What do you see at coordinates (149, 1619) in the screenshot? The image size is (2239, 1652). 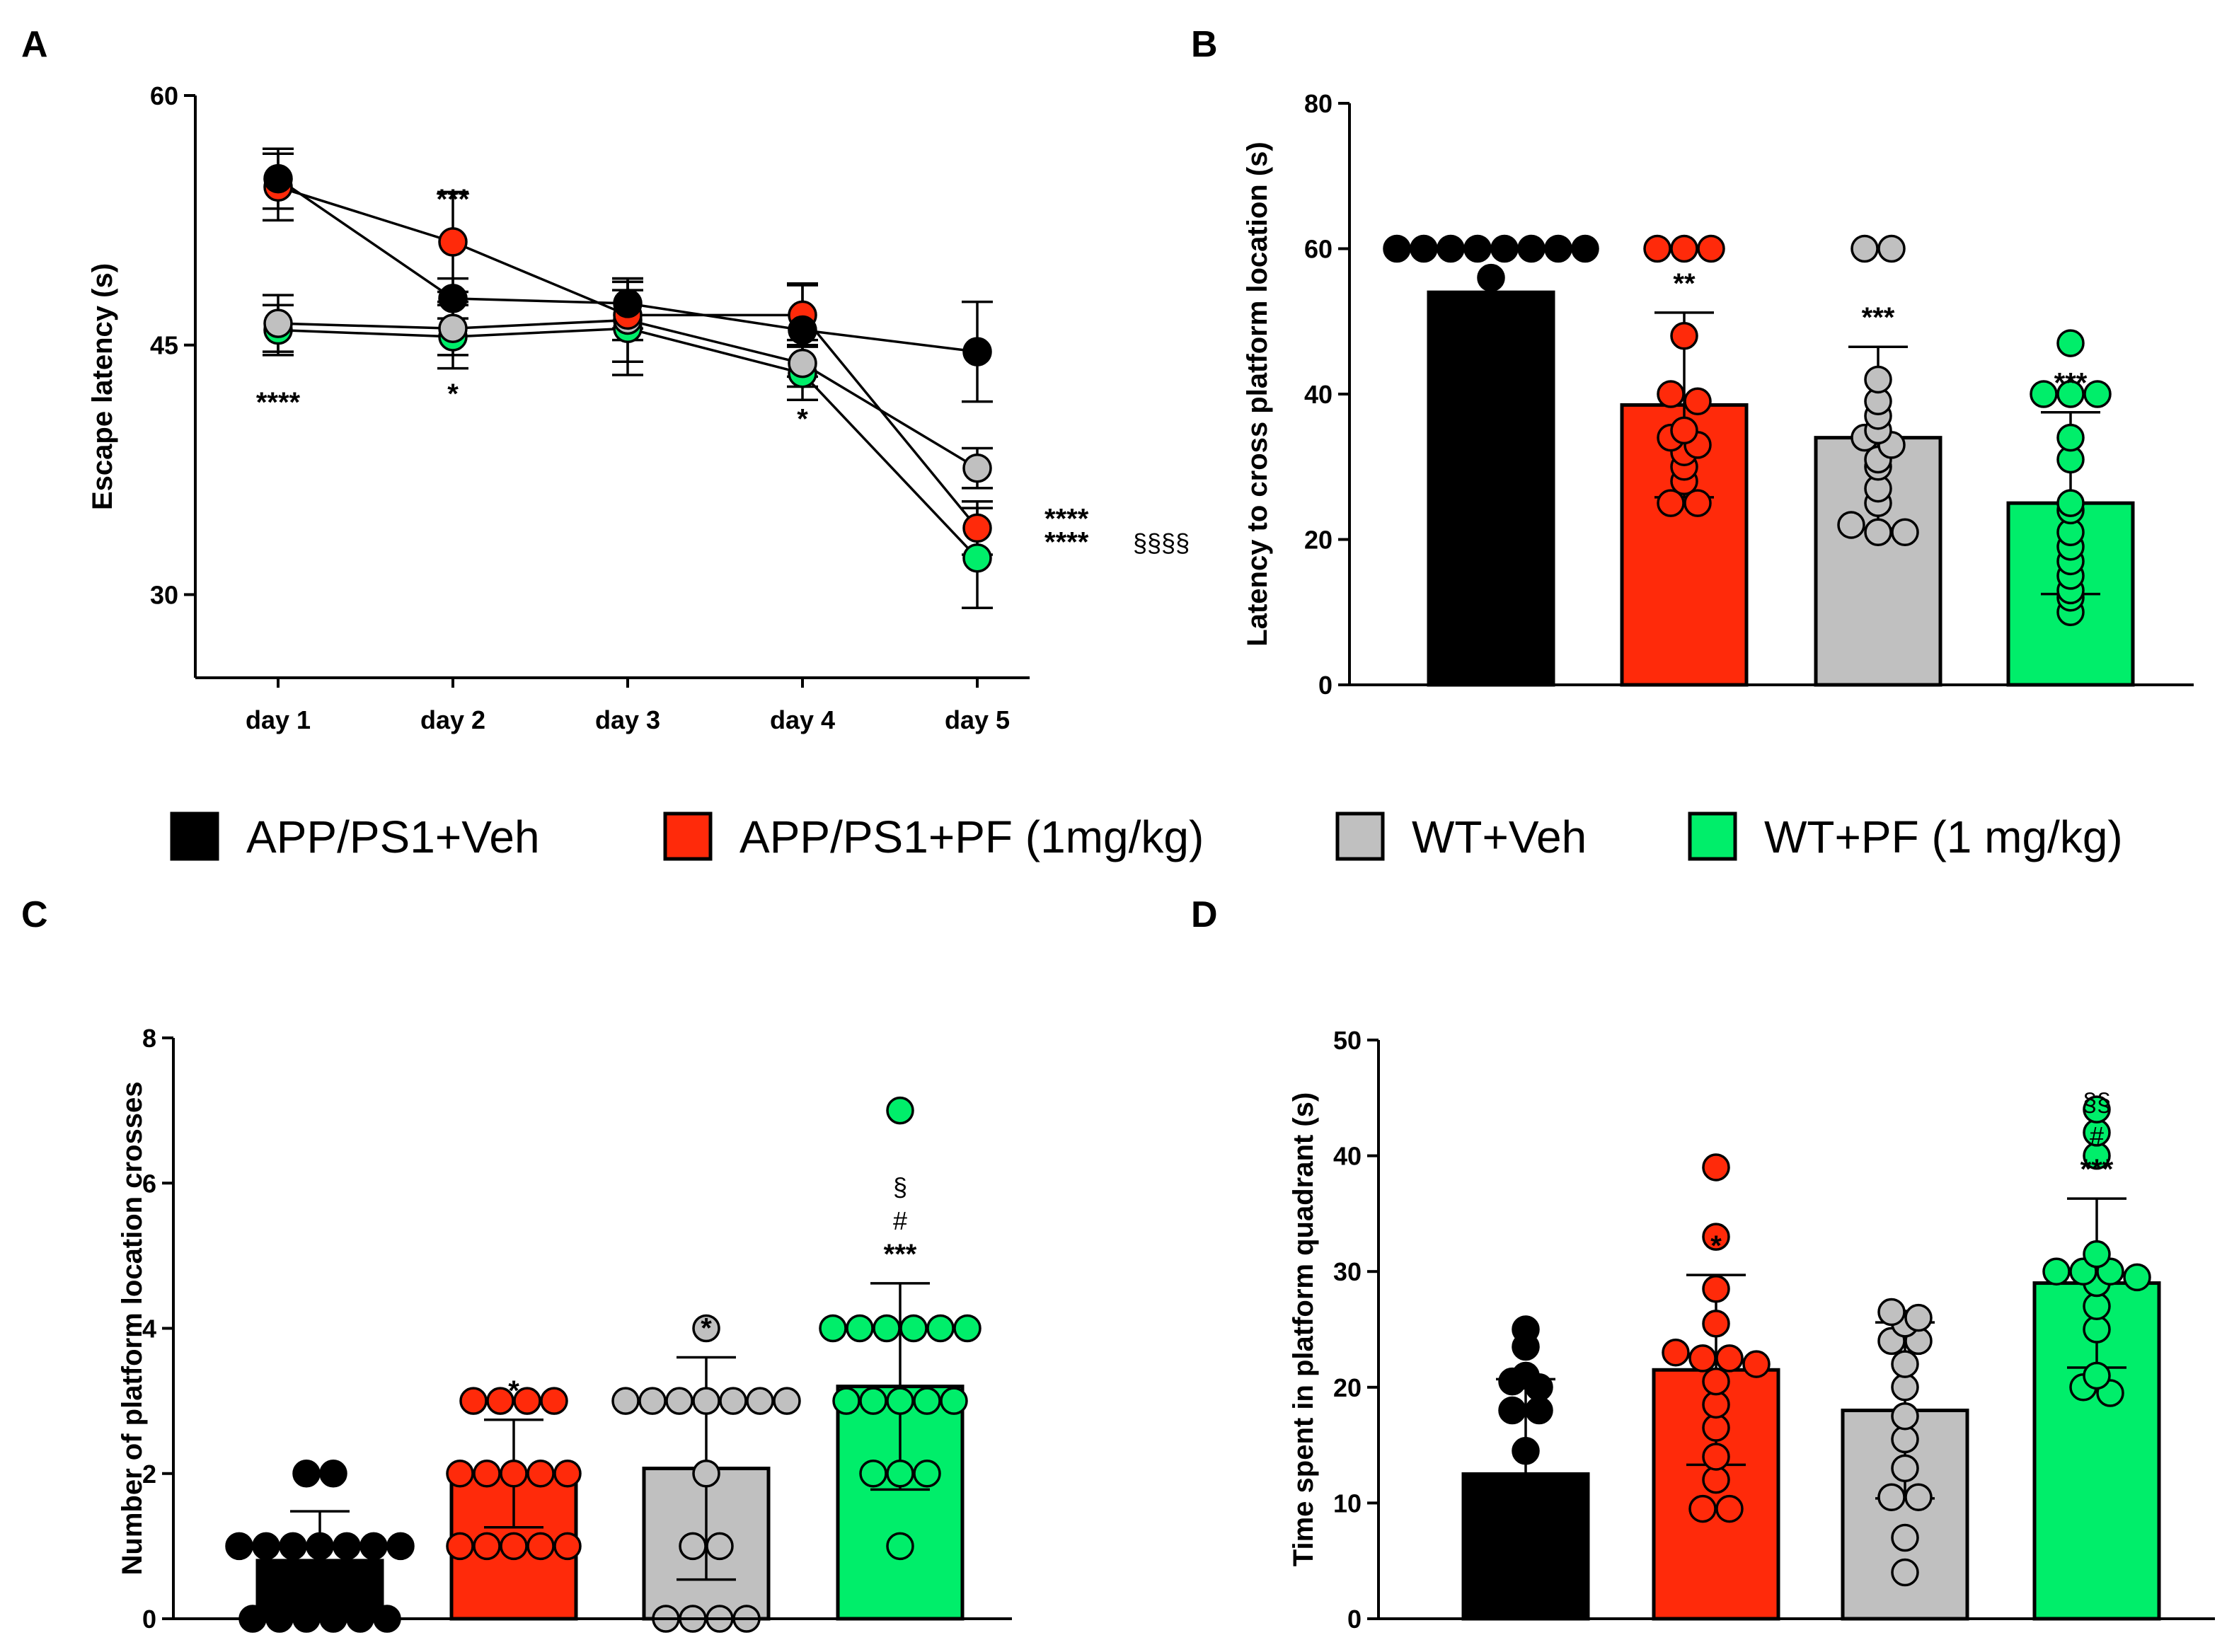 I see `y-tick-label: 0` at bounding box center [149, 1619].